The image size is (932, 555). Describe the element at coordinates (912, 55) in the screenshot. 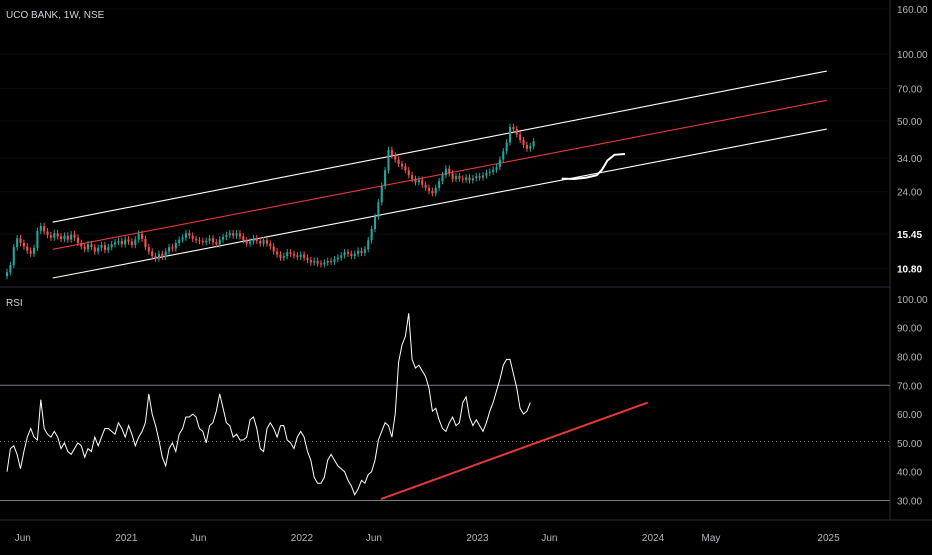

I see `price-tick-label: 100.00` at that location.